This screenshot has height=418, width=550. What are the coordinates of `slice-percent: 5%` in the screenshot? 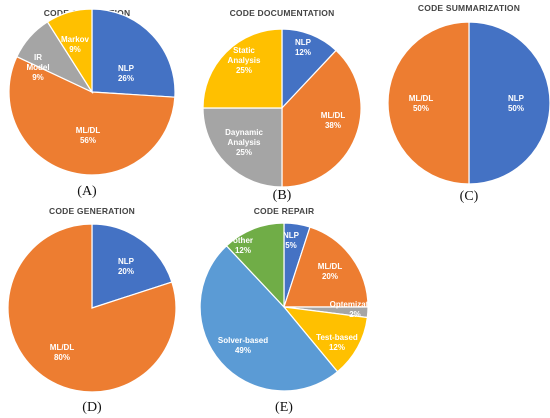 It's located at (291, 245).